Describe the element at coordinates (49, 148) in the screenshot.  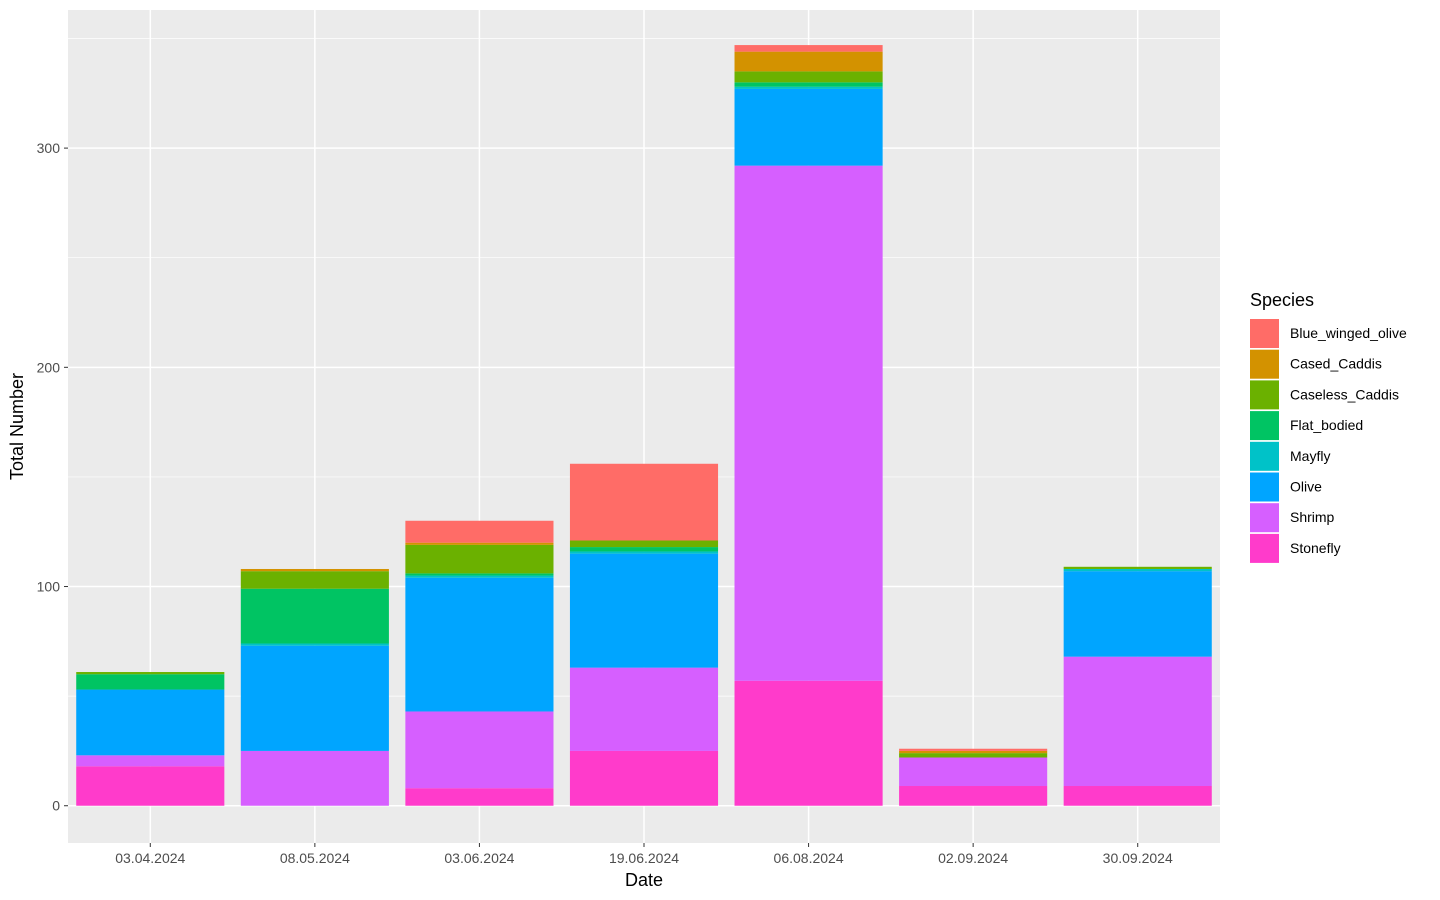
I see `y-tick-label: 300` at that location.